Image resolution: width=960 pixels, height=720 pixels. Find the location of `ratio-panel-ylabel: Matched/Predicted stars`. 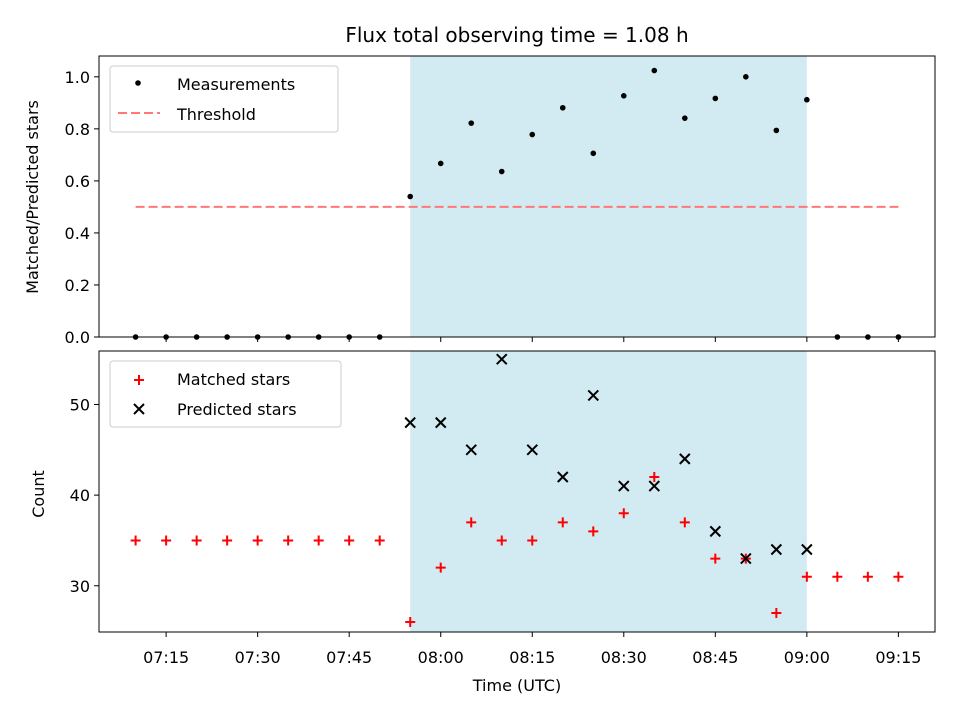

ratio-panel-ylabel: Matched/Predicted stars is located at coordinates (32, 197).